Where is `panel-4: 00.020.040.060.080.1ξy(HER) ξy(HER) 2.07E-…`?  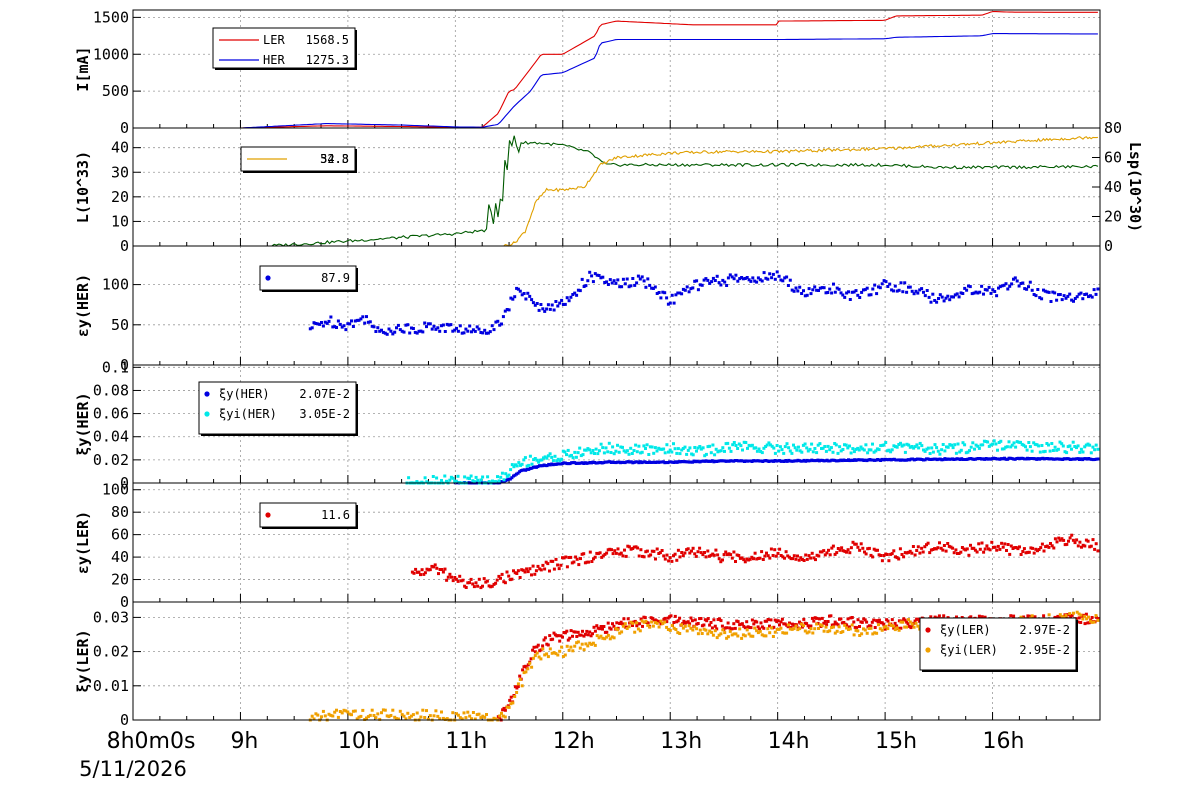 panel-4: 00.020.040.060.080.1ξy(HER) ξy(HER) 2.07E-… is located at coordinates (587, 425).